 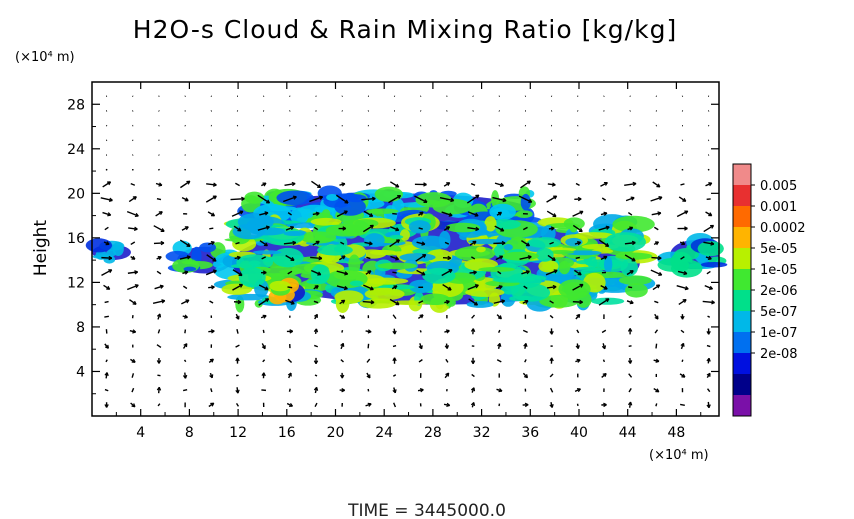 What do you see at coordinates (76, 239) in the screenshot?
I see `y-tick-label: 16` at bounding box center [76, 239].